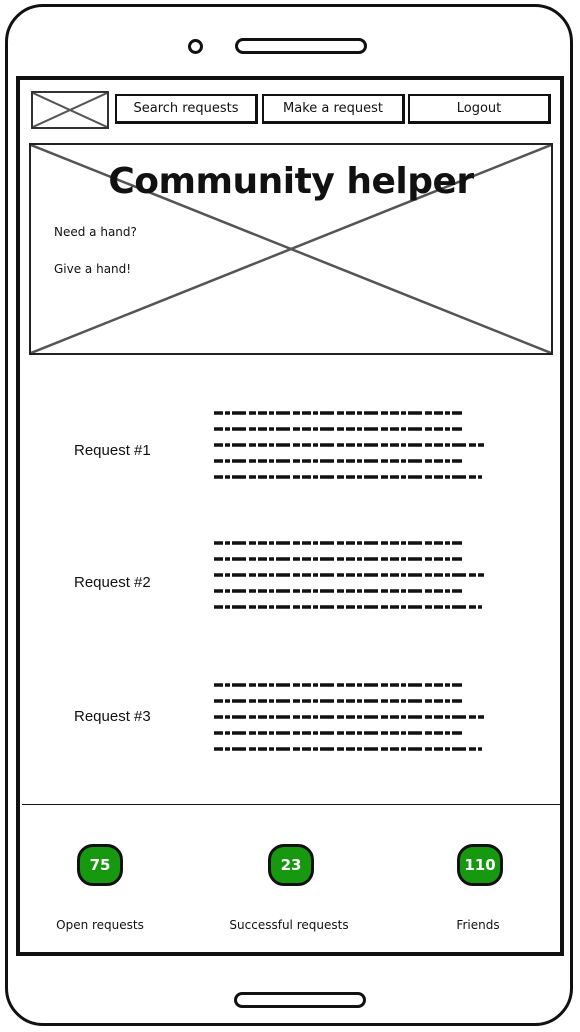 This screenshot has height=1032, width=580. What do you see at coordinates (480, 865) in the screenshot?
I see `friends-badge: 110` at bounding box center [480, 865].